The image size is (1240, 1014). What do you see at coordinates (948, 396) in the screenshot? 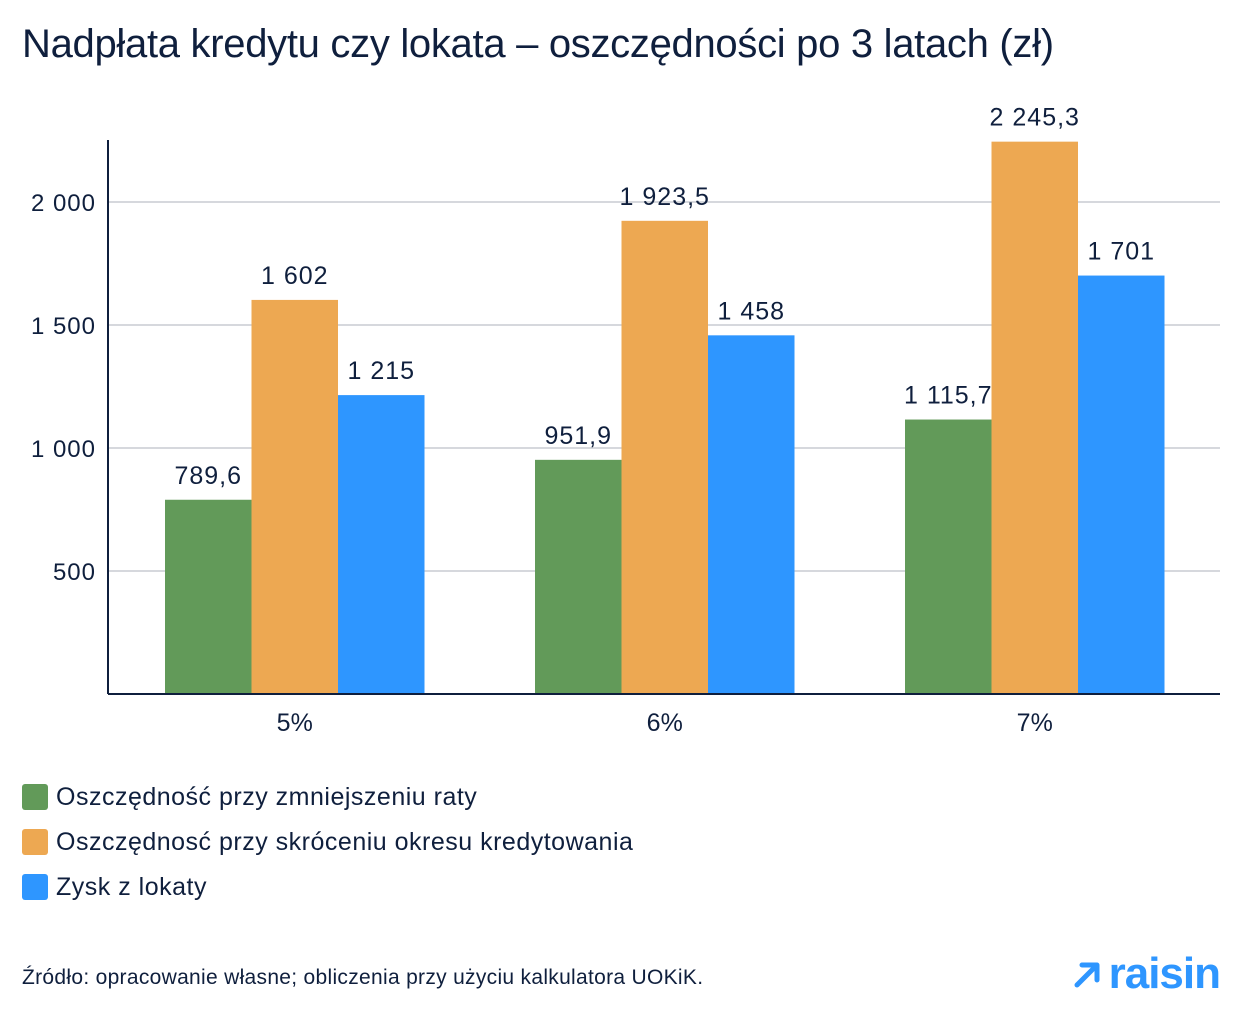
I see `data-label: 1 115,7` at bounding box center [948, 396].